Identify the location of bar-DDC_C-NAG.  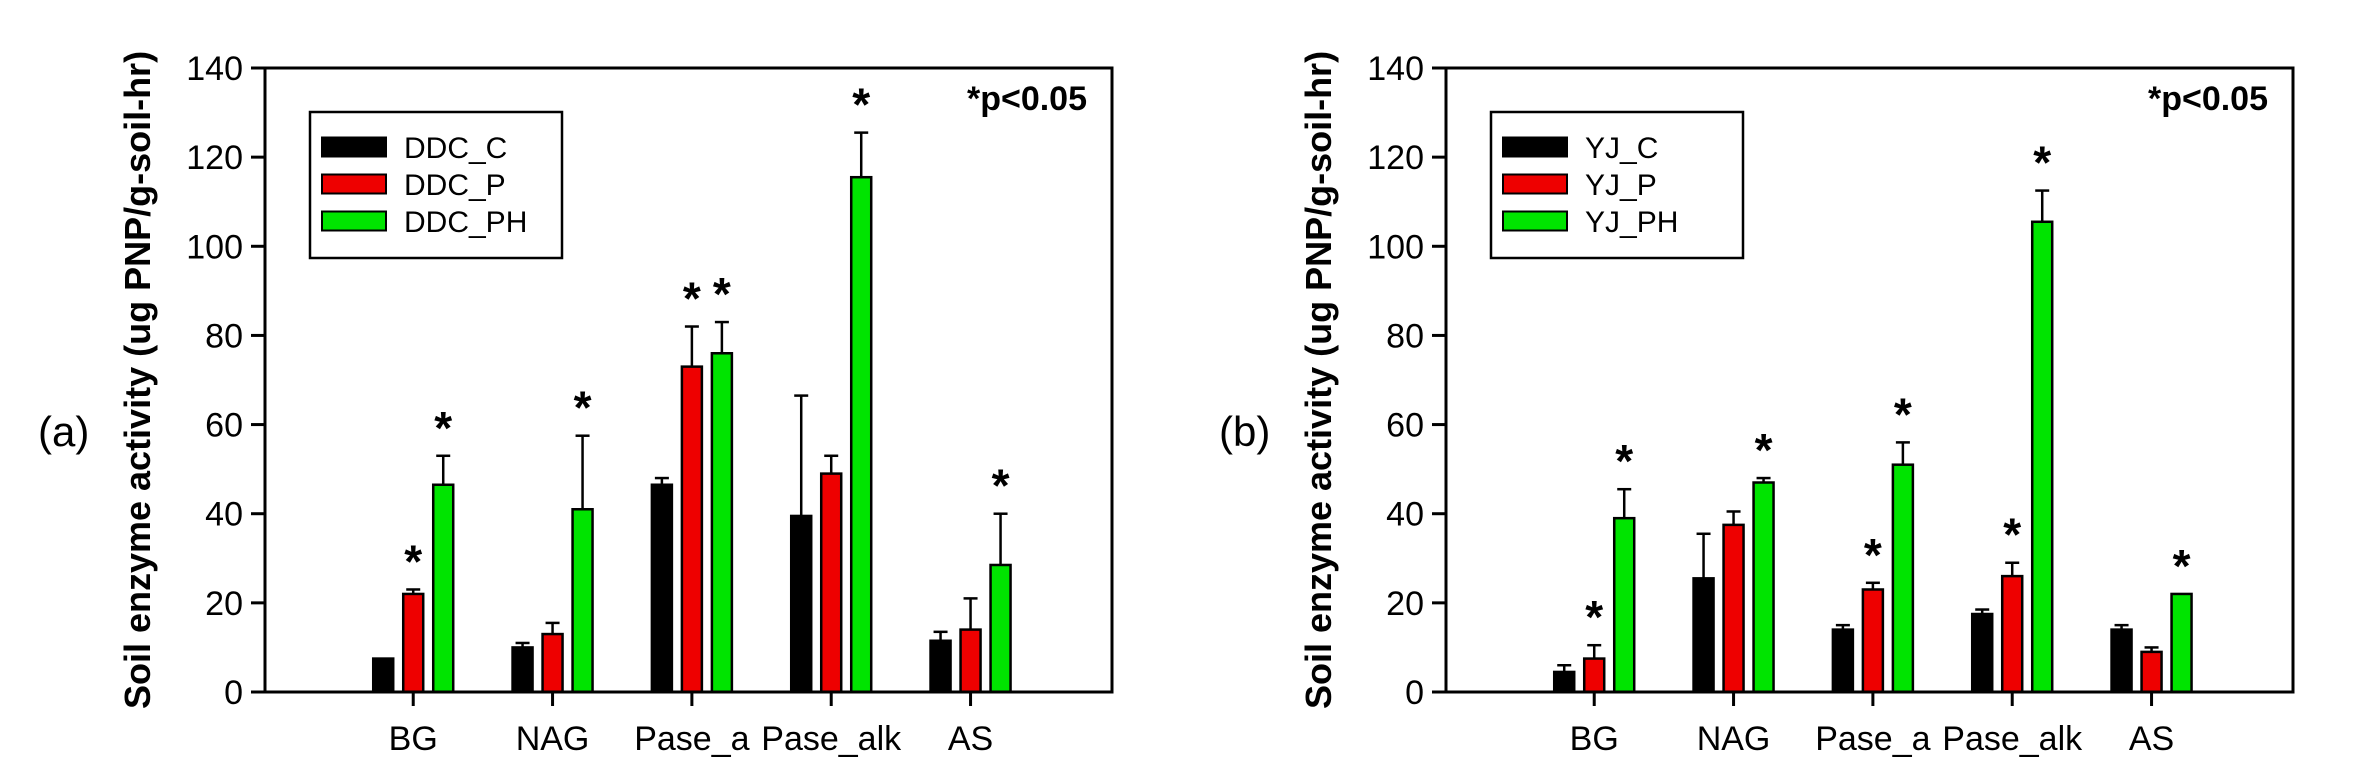
(522, 670).